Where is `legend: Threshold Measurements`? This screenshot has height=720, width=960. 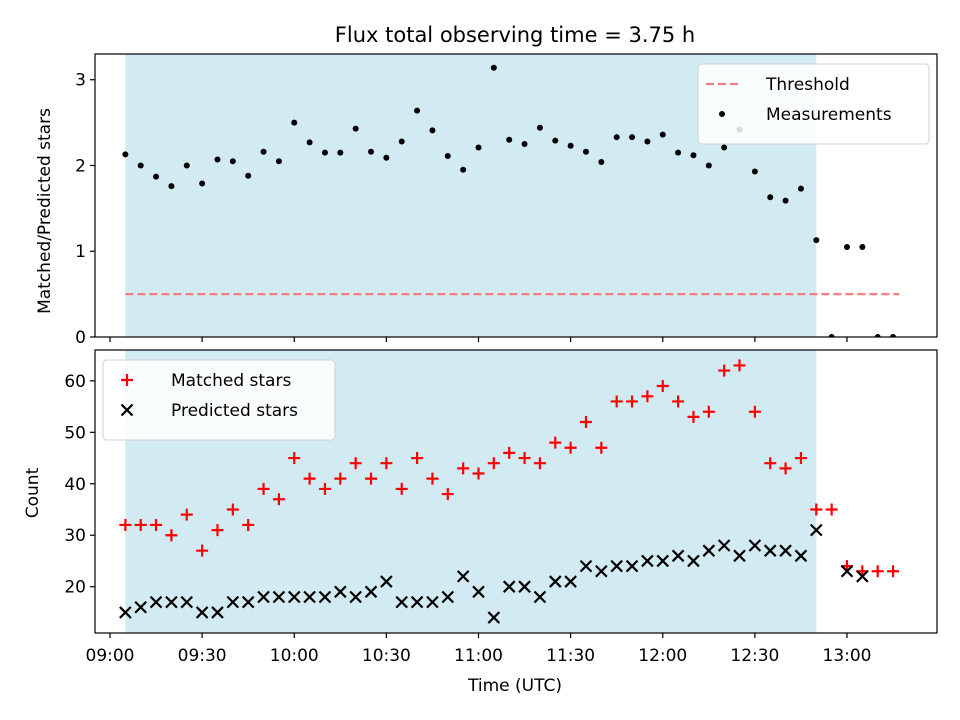
legend: Threshold Measurements is located at coordinates (813, 104).